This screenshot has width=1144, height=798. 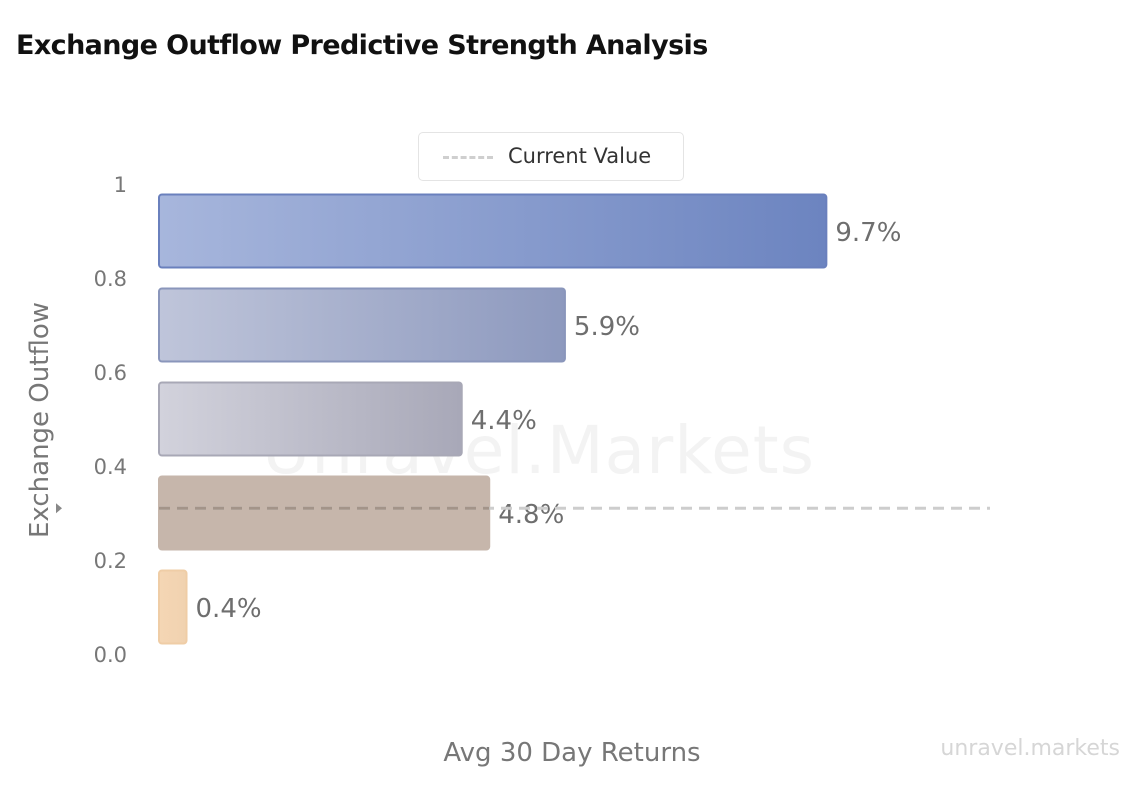 I want to click on current-value-marker-icon, so click(x=59, y=508).